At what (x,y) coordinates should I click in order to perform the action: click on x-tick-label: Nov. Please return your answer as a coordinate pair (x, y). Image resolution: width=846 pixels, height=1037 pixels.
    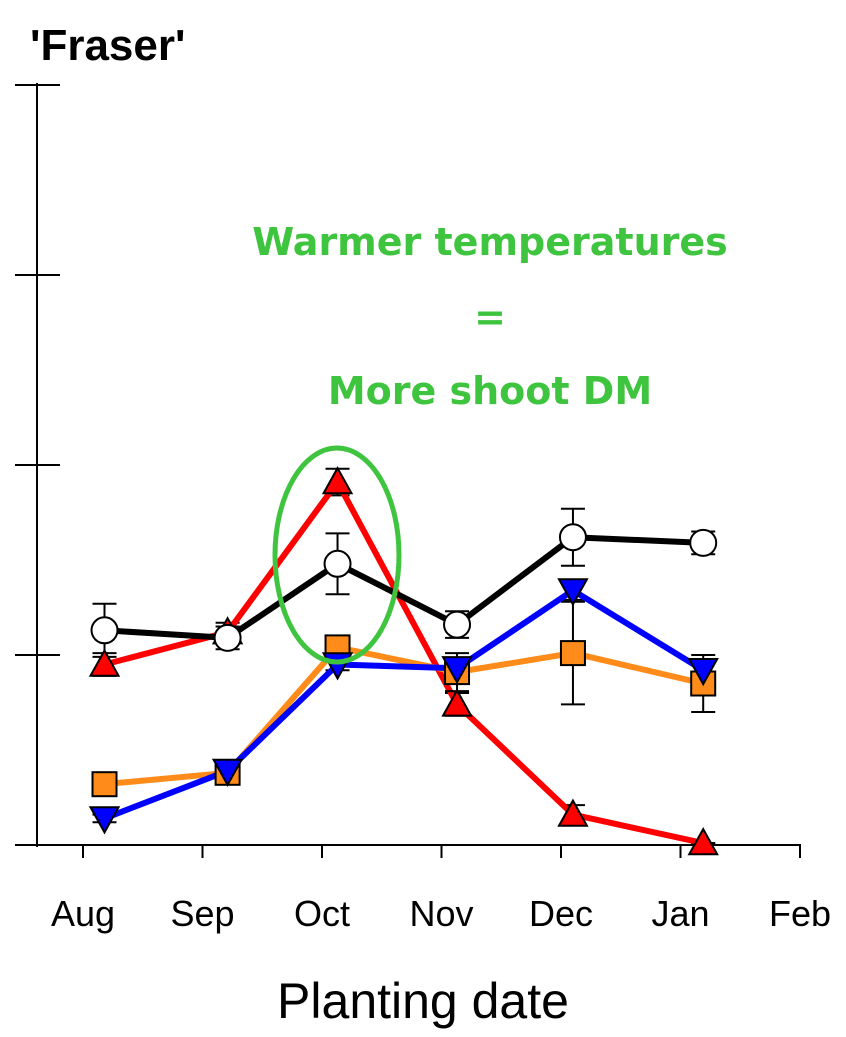
    Looking at the image, I should click on (441, 913).